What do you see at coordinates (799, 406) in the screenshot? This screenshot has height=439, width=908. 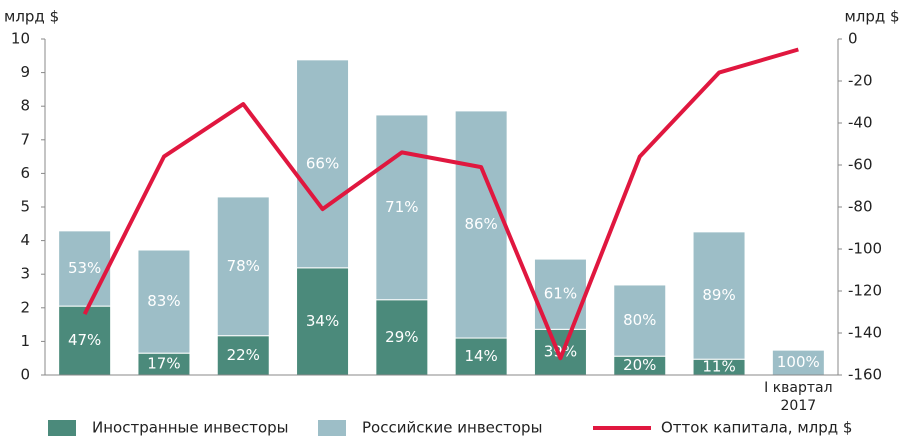 I see `x-tick-line: 2017` at bounding box center [799, 406].